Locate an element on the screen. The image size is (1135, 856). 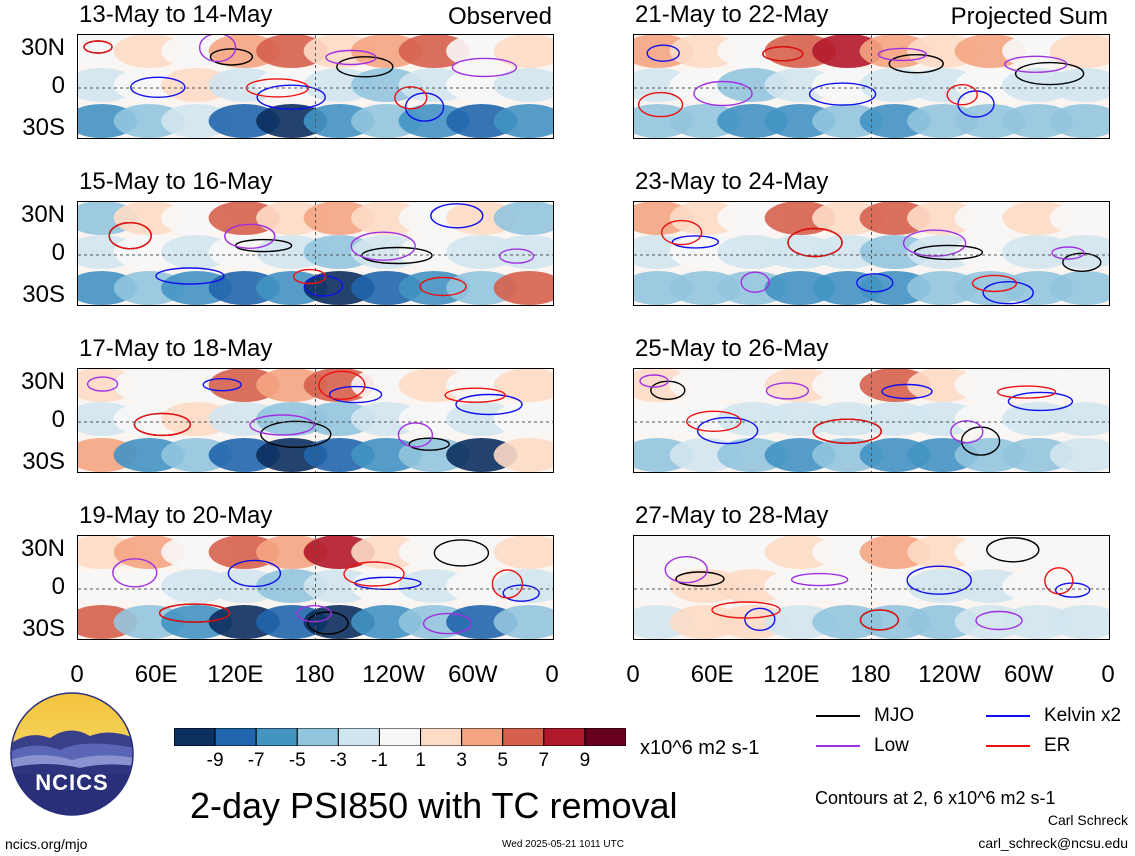
ncics-logo-icon is located at coordinates (72, 754).